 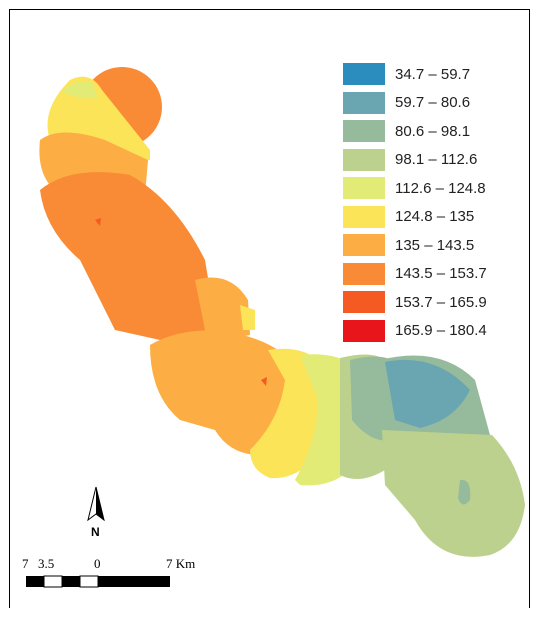 What do you see at coordinates (222, 307) in the screenshot?
I see `zone-135-143-b` at bounding box center [222, 307].